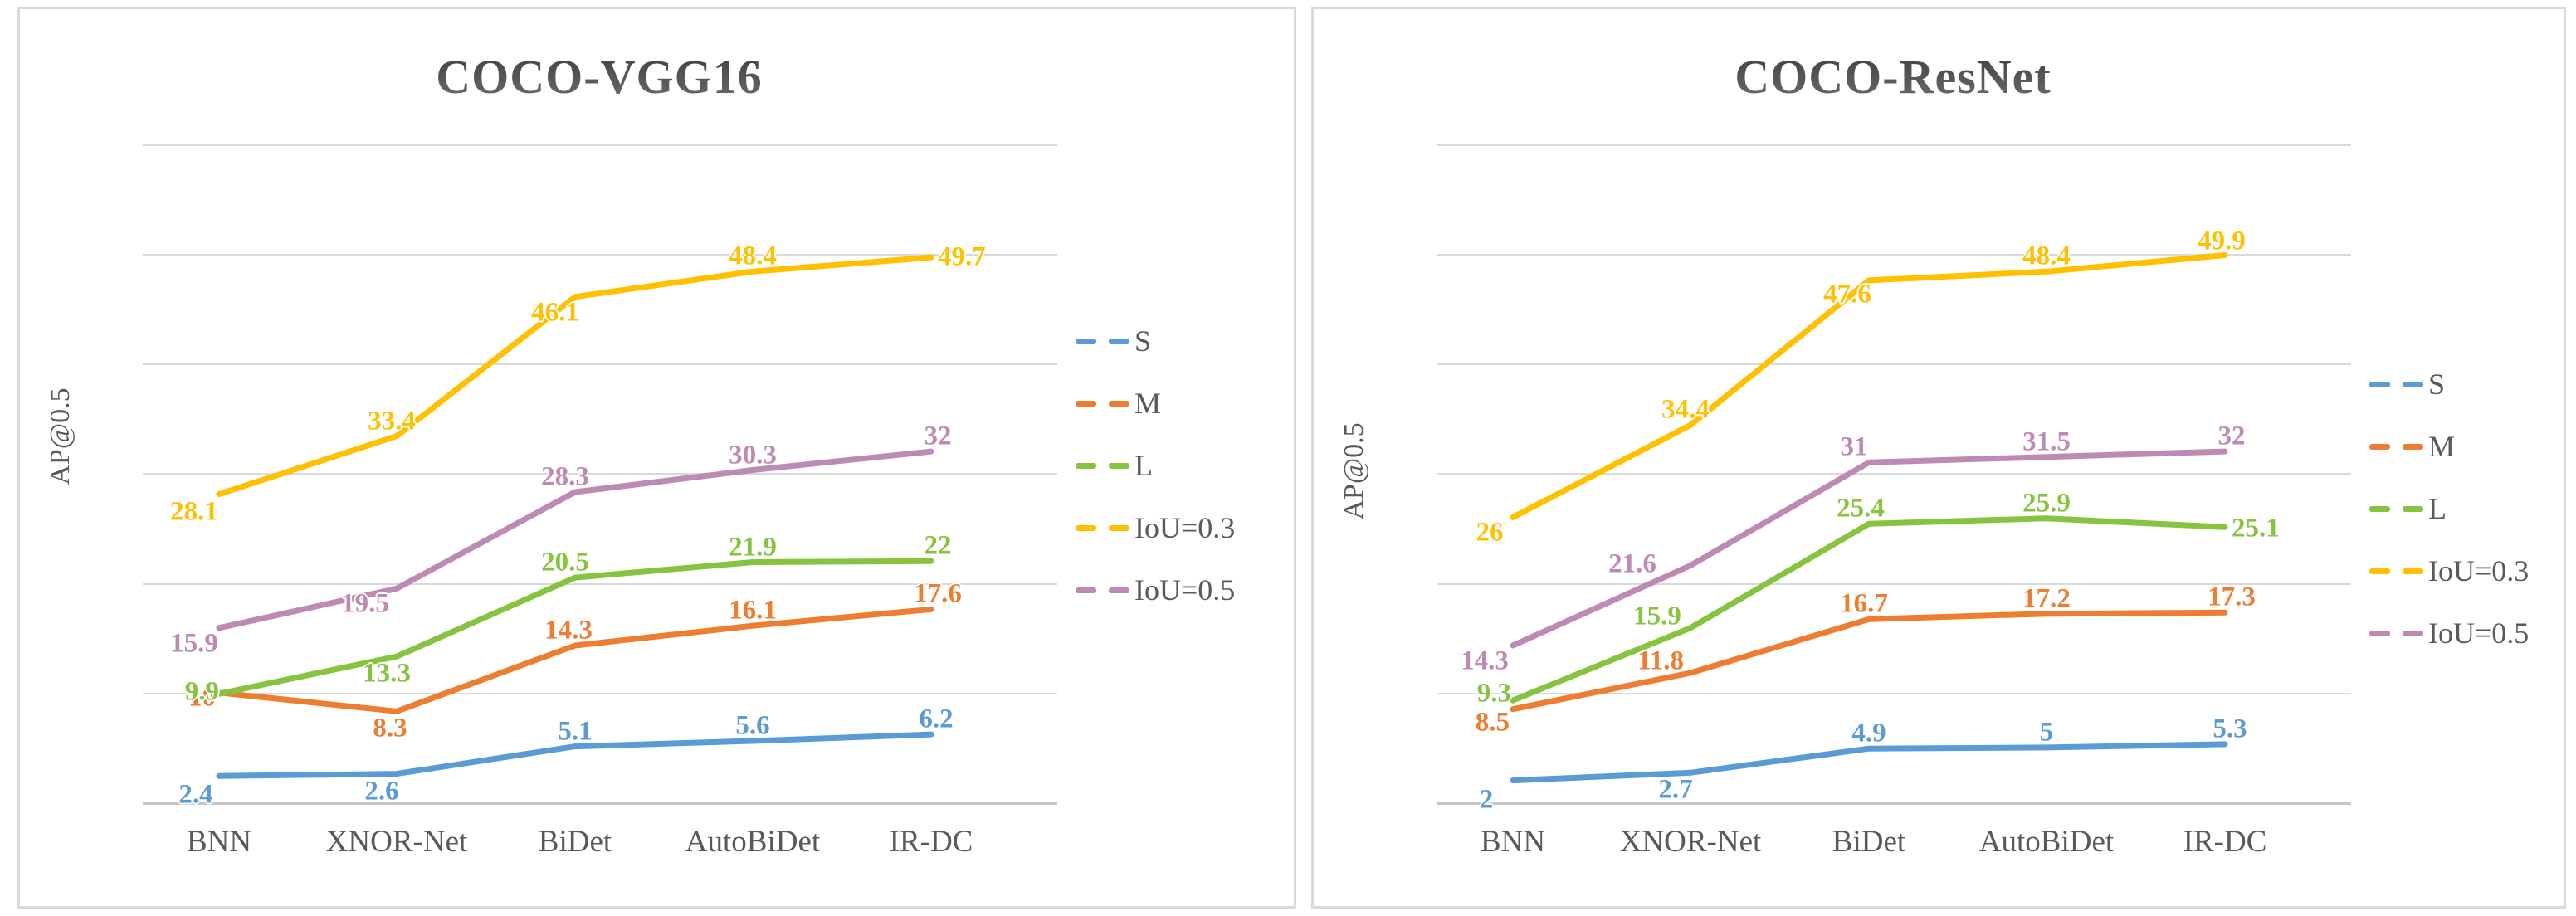 This screenshot has width=2576, height=916. Describe the element at coordinates (575, 376) in the screenshot. I see `series-line-IoU=0.3` at that location.